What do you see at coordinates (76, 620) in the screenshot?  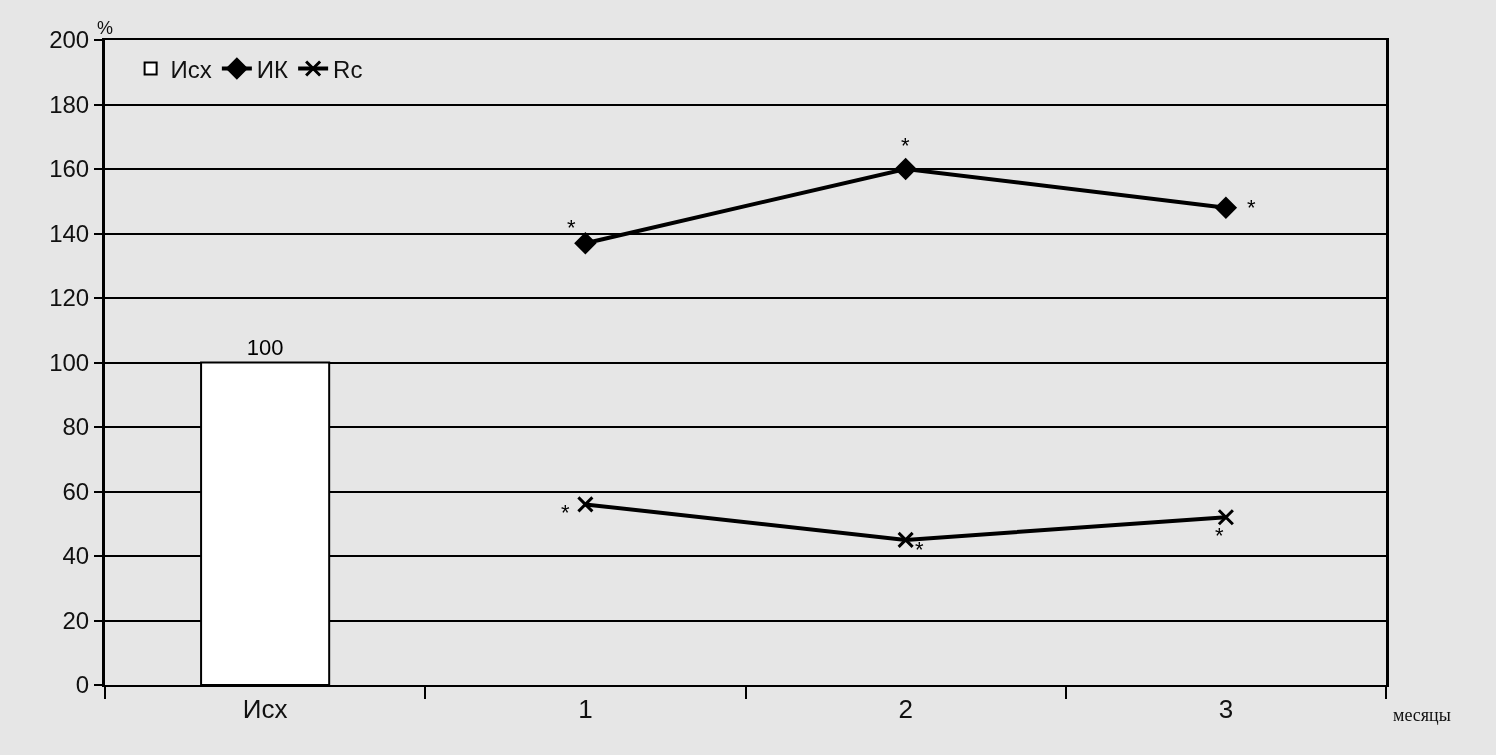 I see `y-tick-label: 20` at bounding box center [76, 620].